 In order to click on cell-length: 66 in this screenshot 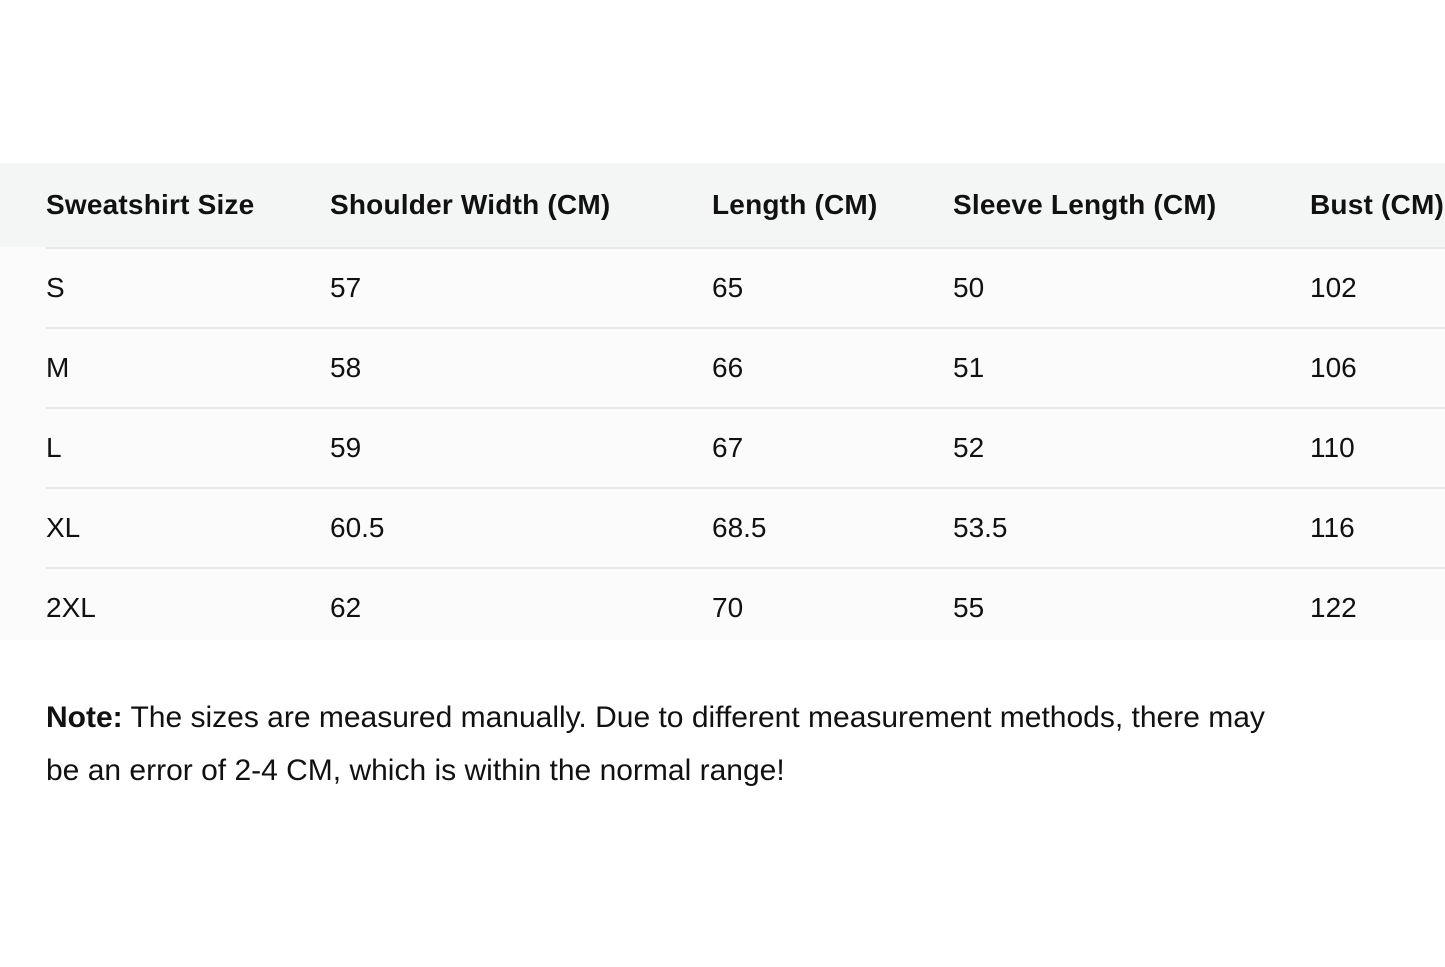, I will do `click(728, 367)`.